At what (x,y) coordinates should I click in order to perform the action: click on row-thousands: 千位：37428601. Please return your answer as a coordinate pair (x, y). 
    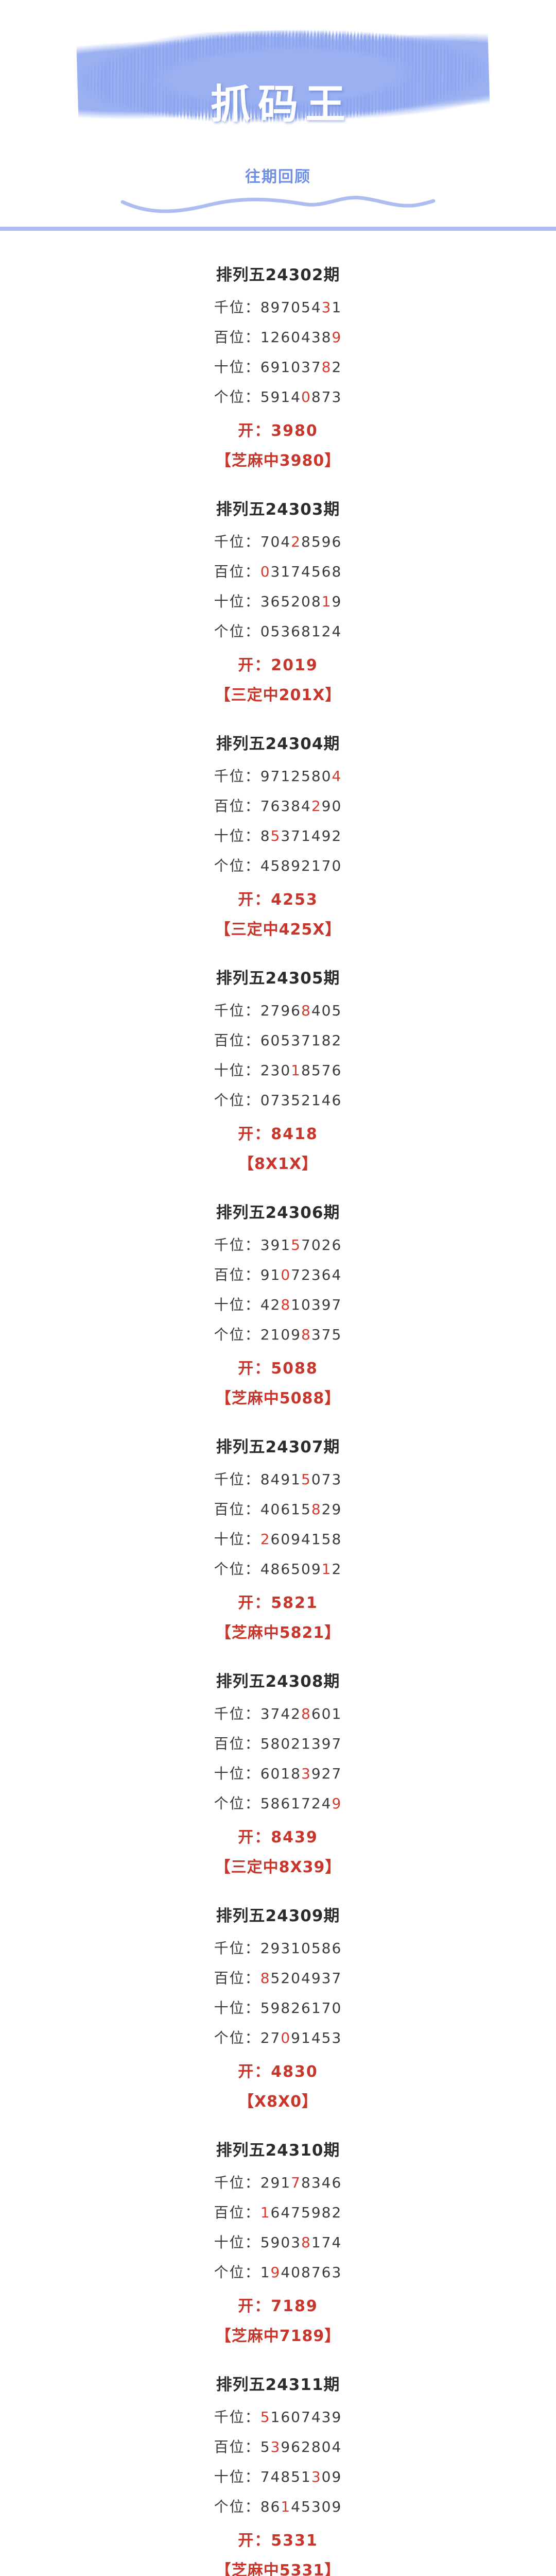
    Looking at the image, I should click on (278, 1713).